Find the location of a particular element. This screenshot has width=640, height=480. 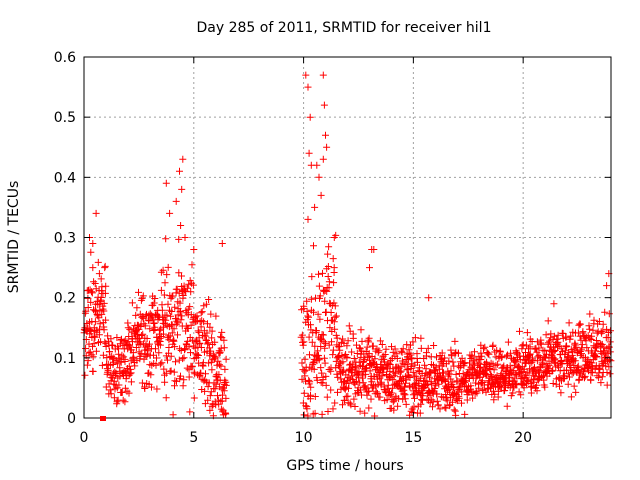

y-tick-label: 0.6 is located at coordinates (65, 58).